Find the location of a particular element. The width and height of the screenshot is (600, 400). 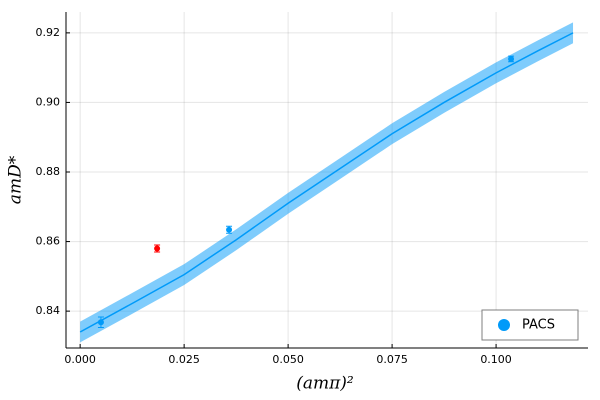

legend-label: PACS is located at coordinates (538, 325).